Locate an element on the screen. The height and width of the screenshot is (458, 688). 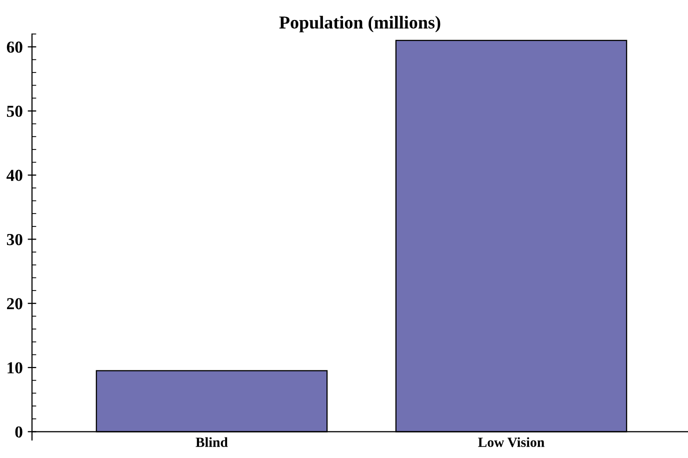
y-tick-label: 60 is located at coordinates (14, 47).